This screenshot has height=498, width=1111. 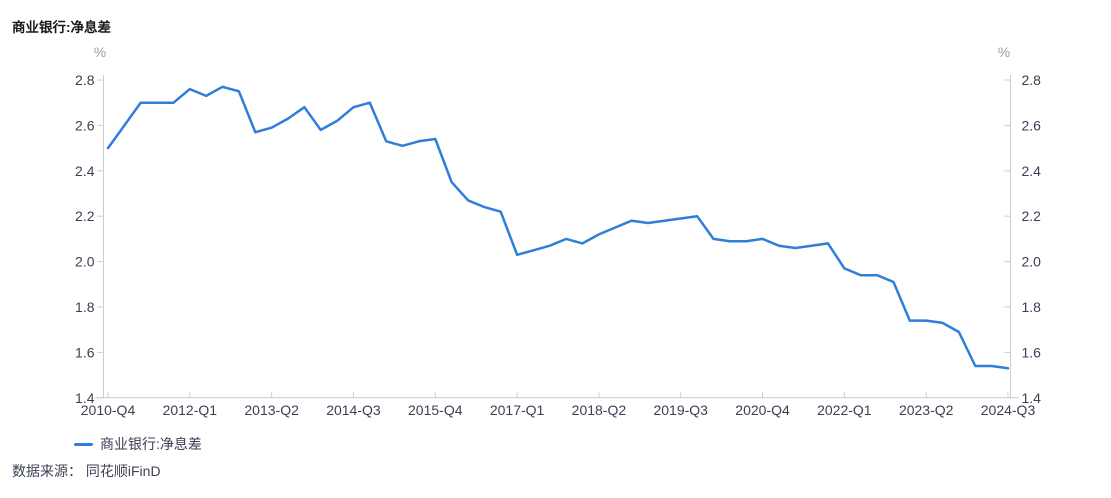 I want to click on y-tick-label-right: 2.2, so click(x=1032, y=216).